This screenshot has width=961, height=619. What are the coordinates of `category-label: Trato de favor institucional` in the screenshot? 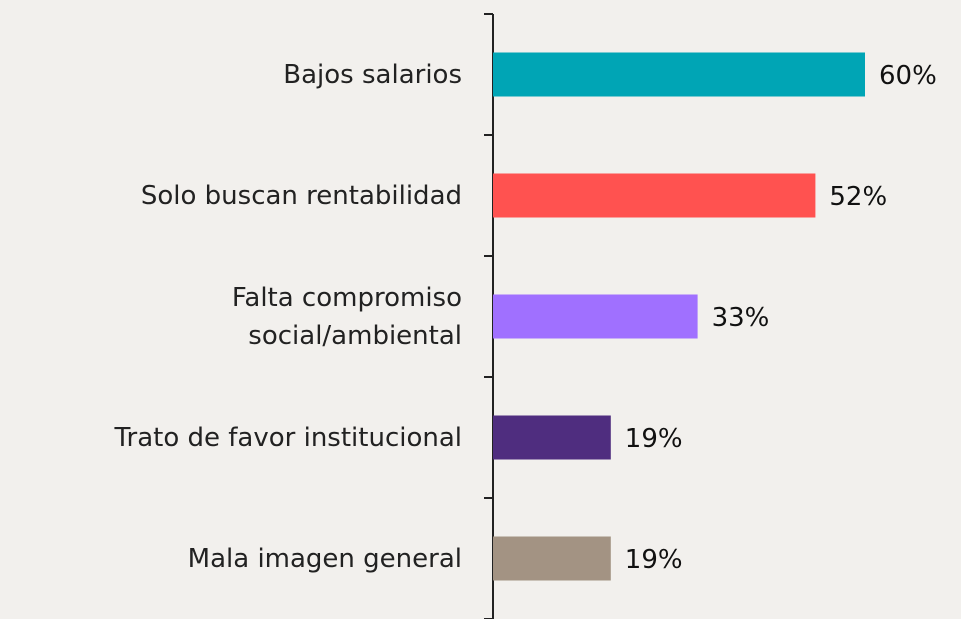 It's located at (288, 437).